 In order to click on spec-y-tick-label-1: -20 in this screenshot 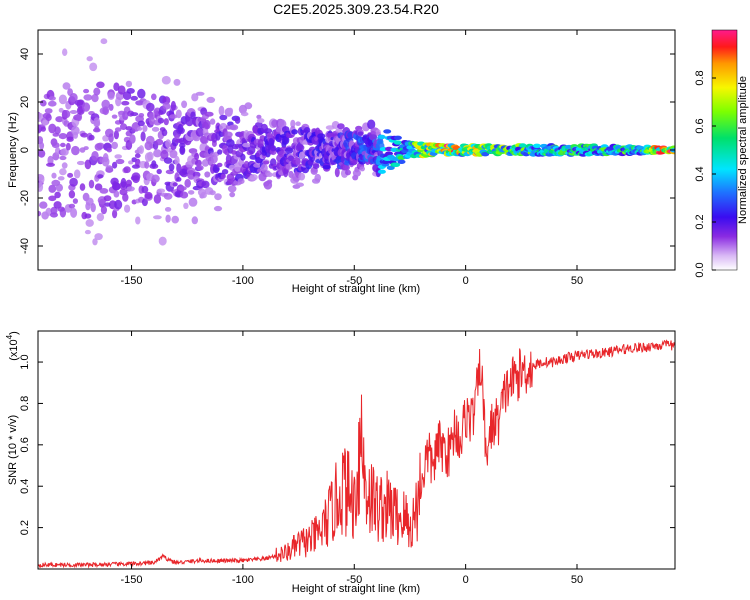, I will do `click(25, 198)`.